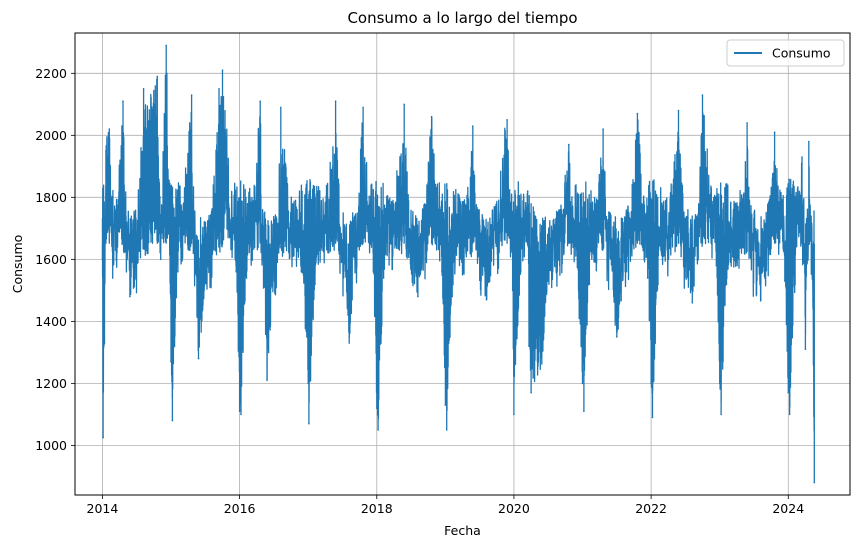 Image resolution: width=859 pixels, height=547 pixels. I want to click on y-axis-label: Consumo, so click(17, 264).